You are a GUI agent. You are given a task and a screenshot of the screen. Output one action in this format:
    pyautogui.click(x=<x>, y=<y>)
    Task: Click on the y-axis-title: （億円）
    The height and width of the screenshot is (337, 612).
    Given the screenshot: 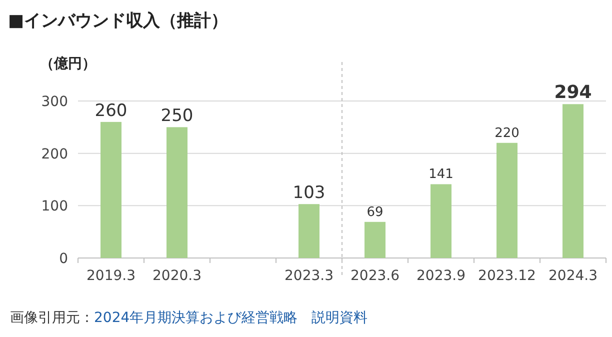 What is the action you would take?
    pyautogui.click(x=68, y=63)
    